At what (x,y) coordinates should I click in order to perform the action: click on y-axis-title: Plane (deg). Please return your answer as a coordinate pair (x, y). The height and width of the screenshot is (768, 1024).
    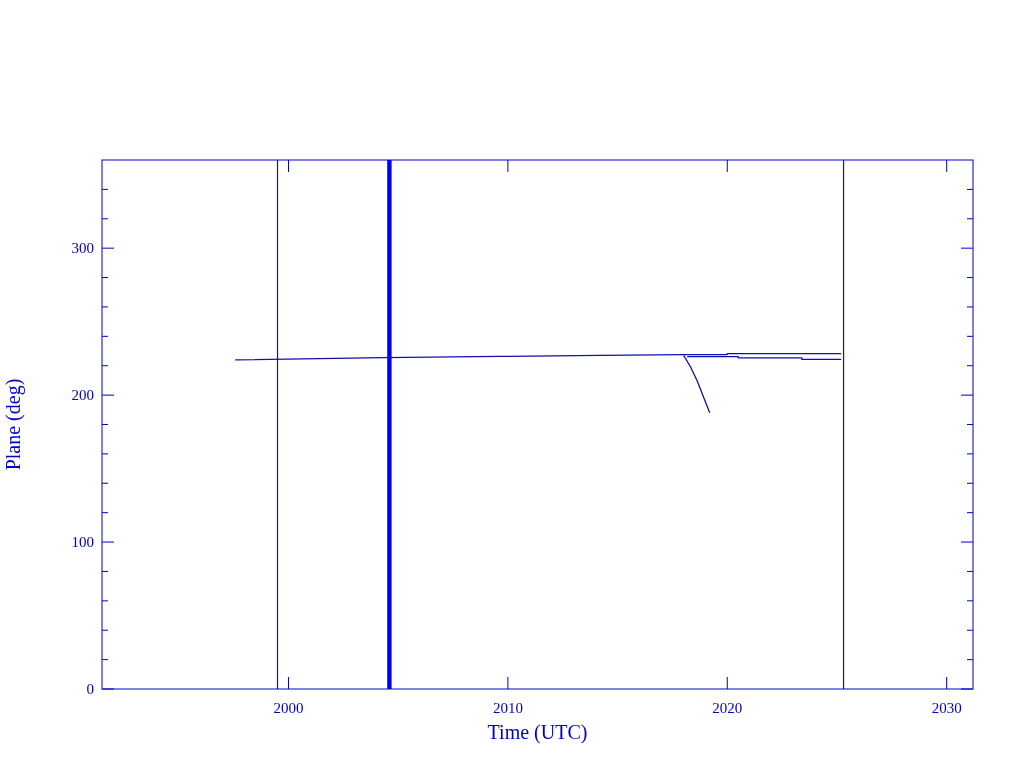
    Looking at the image, I should click on (13, 424).